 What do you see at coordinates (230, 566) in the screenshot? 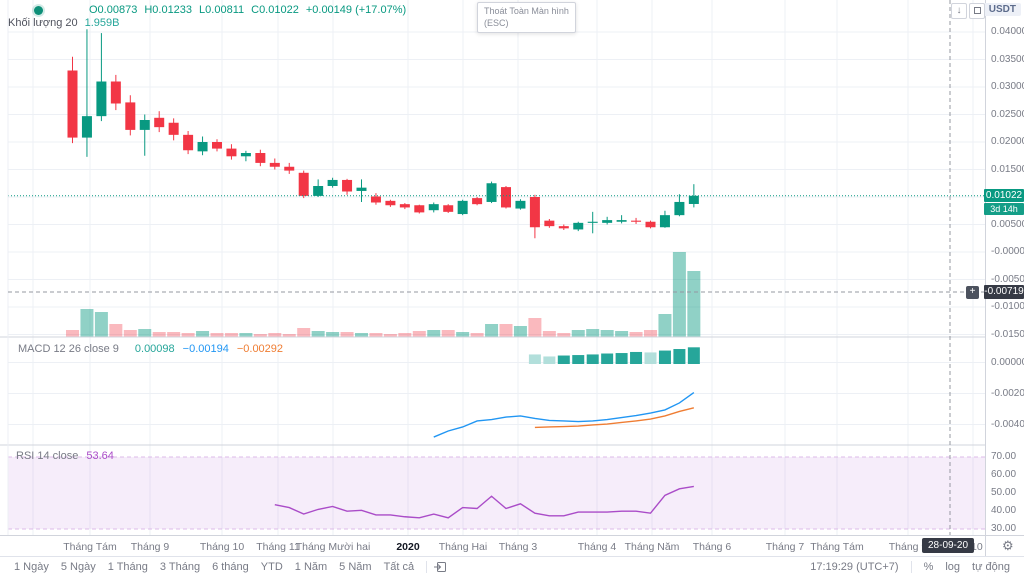
I see `range-button: 6 tháng` at bounding box center [230, 566].